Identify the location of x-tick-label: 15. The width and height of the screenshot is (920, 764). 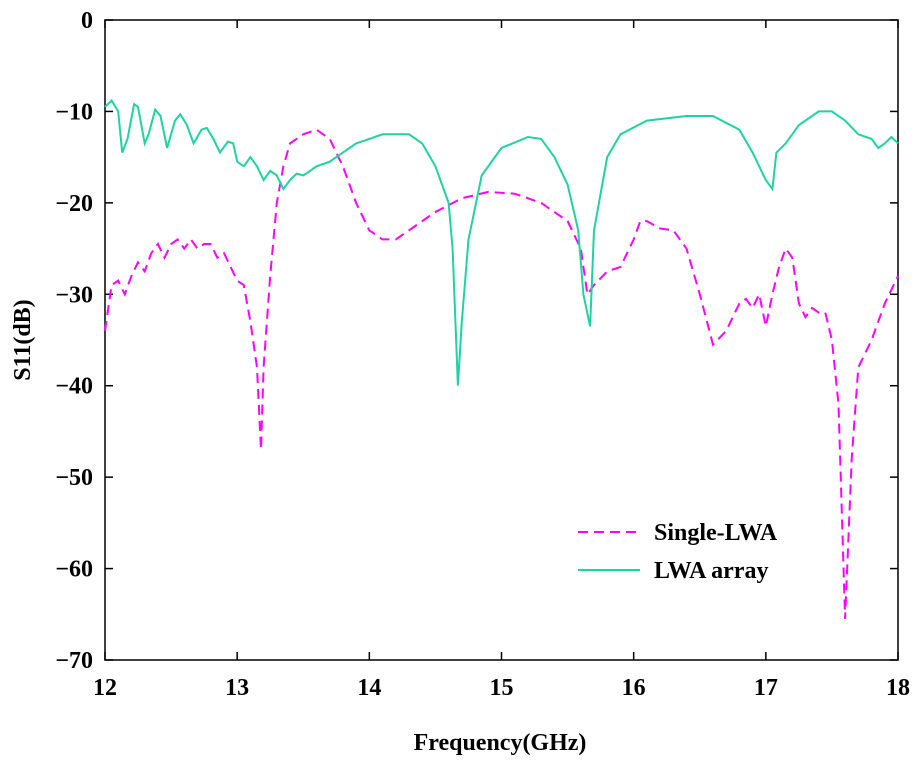
(502, 688).